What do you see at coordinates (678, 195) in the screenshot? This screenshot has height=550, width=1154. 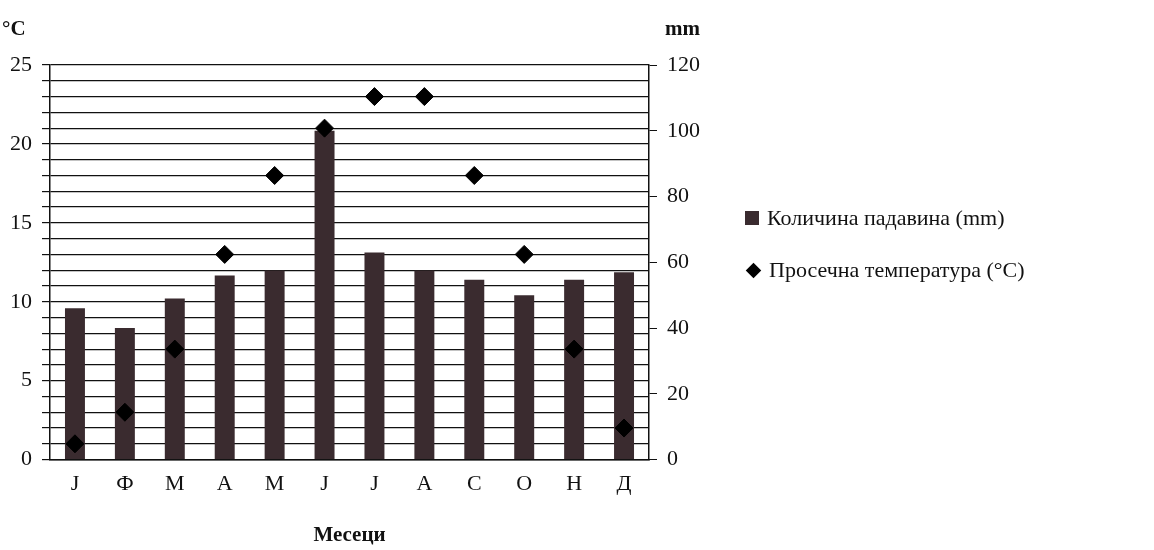 I see `y2-tick-label: 80` at bounding box center [678, 195].